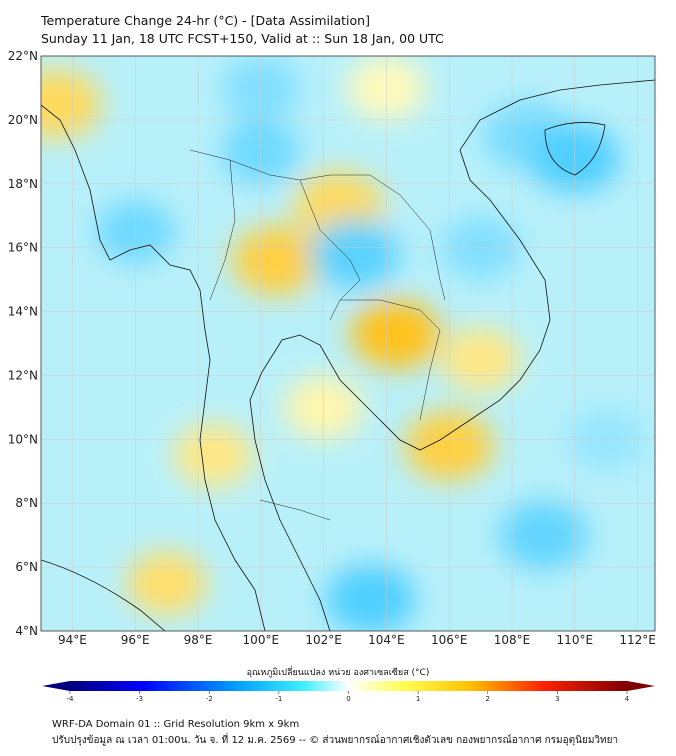 The width and height of the screenshot is (676, 756). Describe the element at coordinates (449, 640) in the screenshot. I see `x-tick-label: 106°E` at that location.